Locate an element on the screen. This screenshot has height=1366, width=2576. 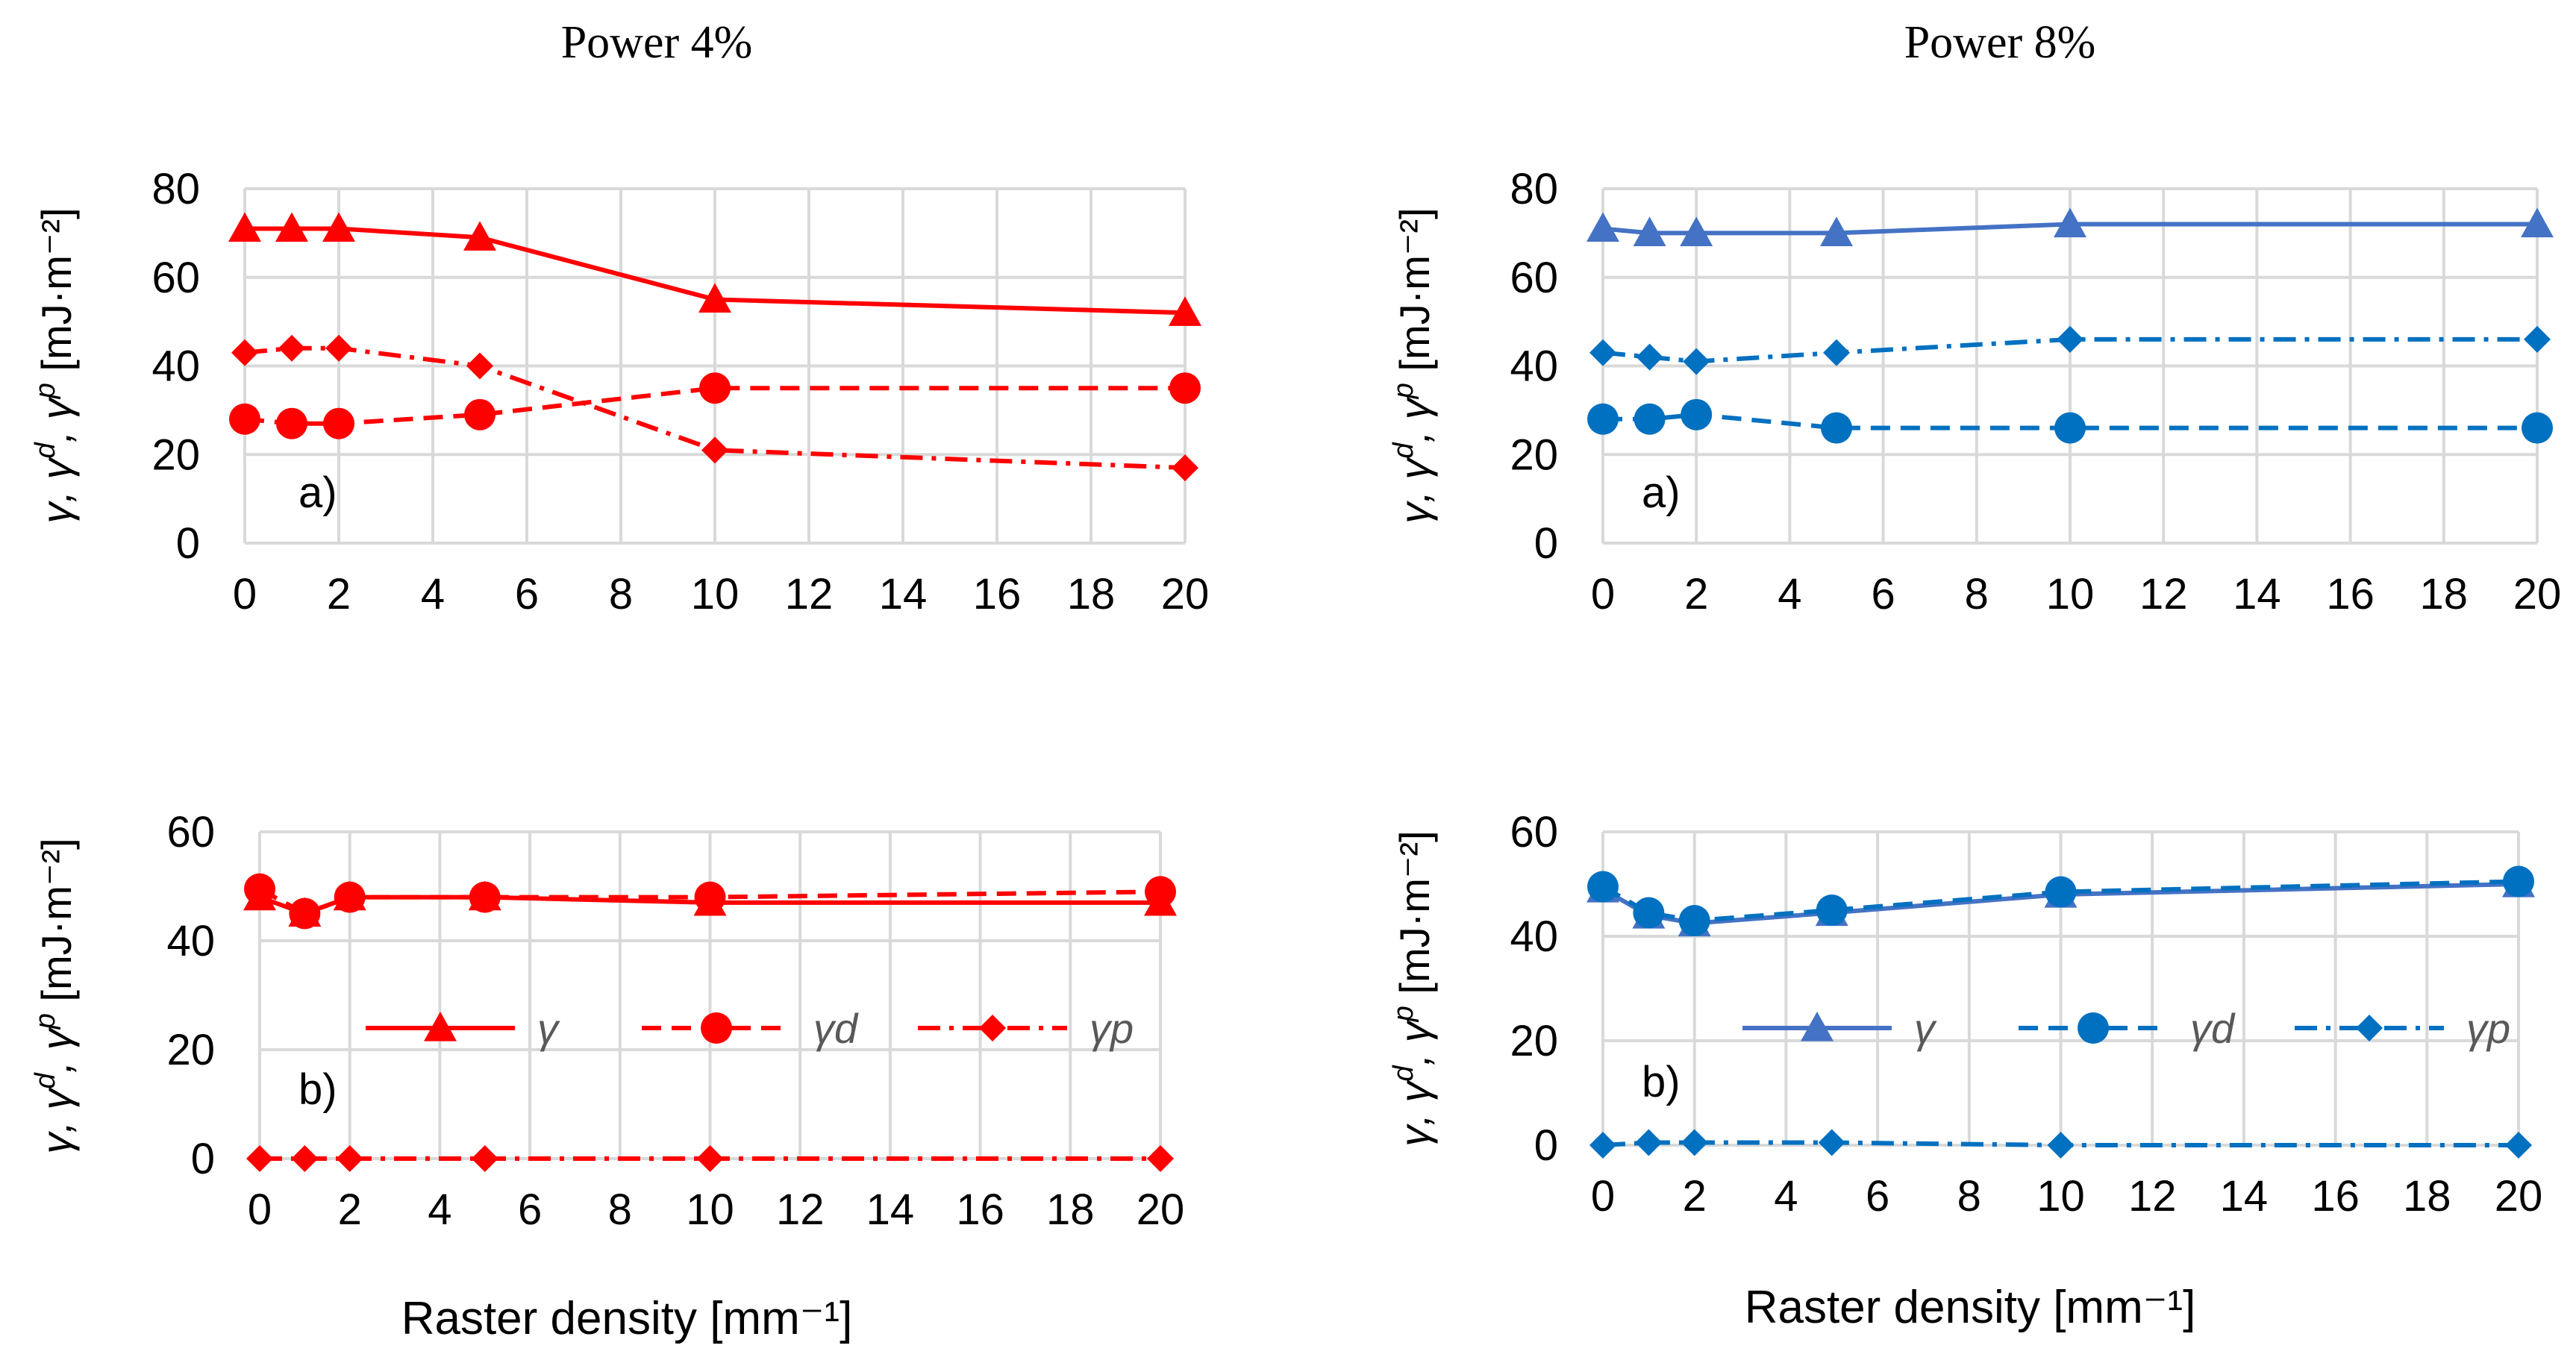
x-tick-label: 0 is located at coordinates (245, 594).